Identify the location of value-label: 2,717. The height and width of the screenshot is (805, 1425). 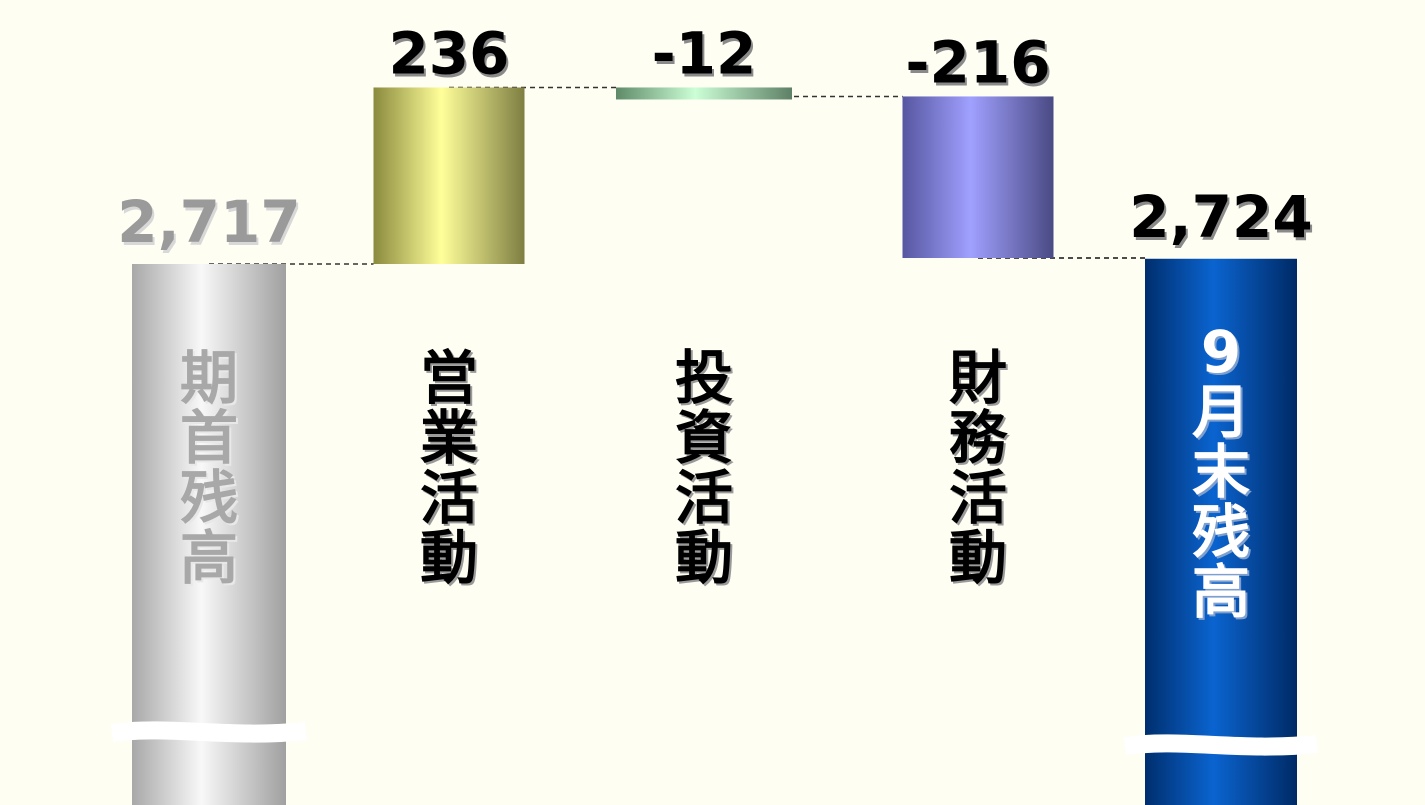
(208, 222).